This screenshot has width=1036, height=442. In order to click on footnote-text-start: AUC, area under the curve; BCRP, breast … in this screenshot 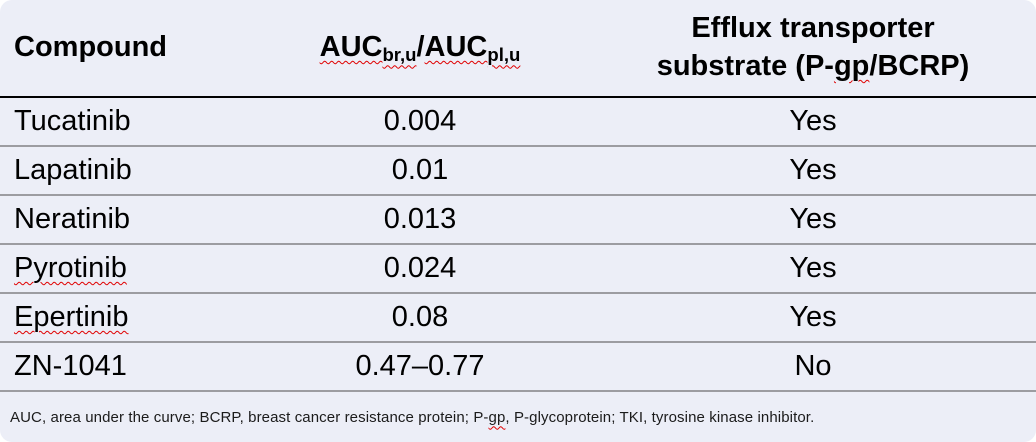, I will do `click(249, 417)`.